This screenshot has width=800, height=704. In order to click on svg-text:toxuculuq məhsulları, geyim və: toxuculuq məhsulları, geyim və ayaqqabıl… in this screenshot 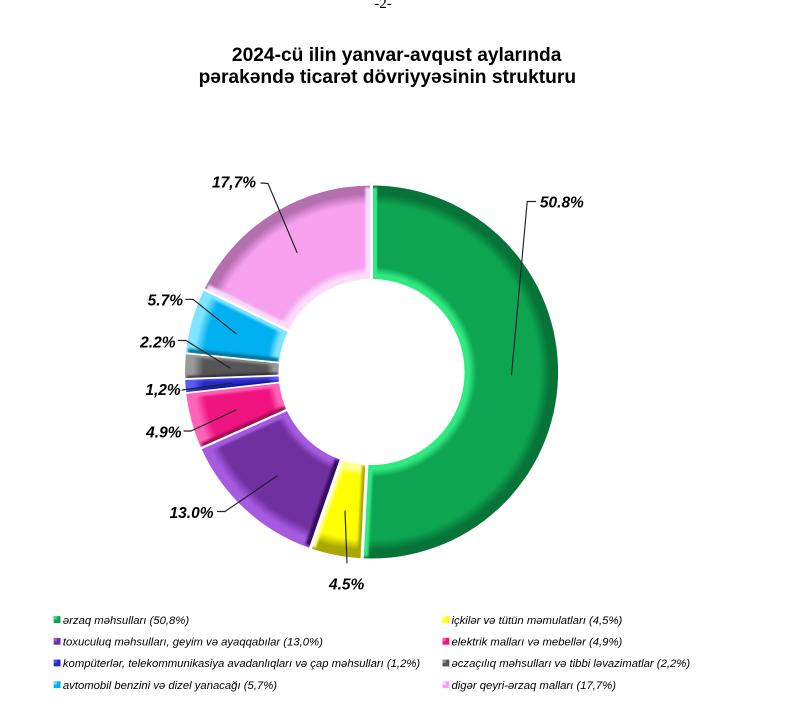, I will do `click(193, 643)`.